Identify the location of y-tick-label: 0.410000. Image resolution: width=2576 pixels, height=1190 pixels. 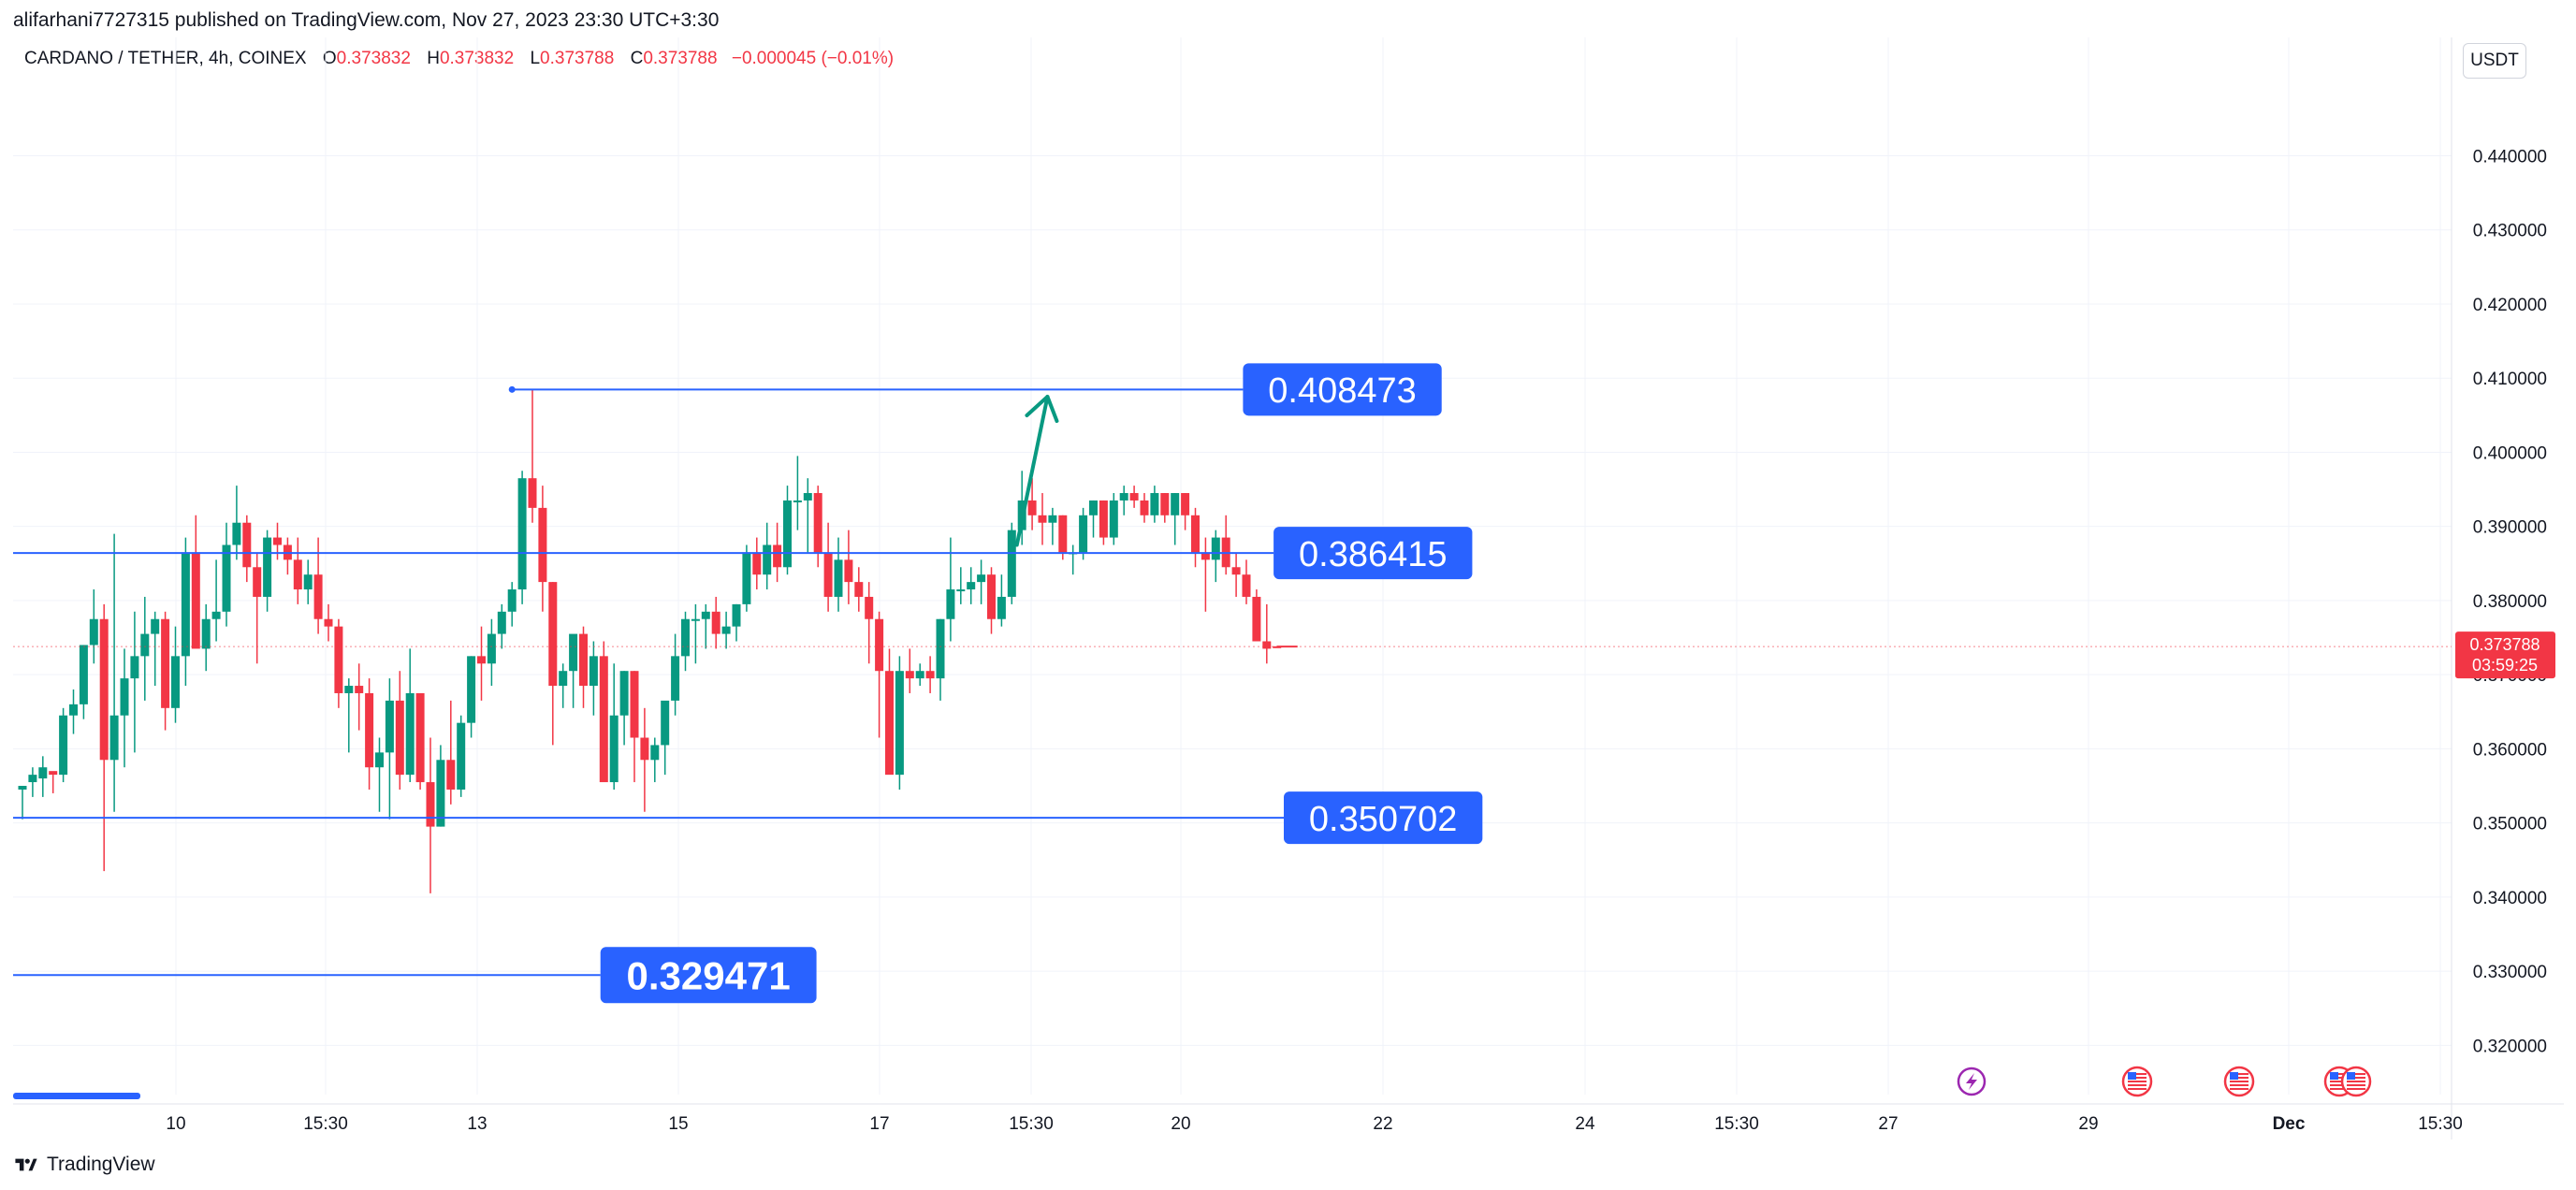
(2510, 379).